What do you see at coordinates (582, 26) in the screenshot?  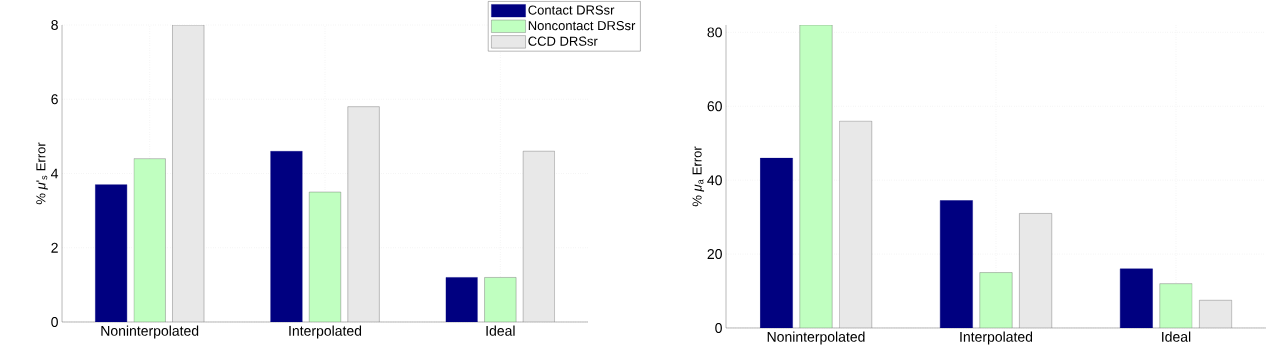 I see `legend-label: Noncontact DRSsr` at bounding box center [582, 26].